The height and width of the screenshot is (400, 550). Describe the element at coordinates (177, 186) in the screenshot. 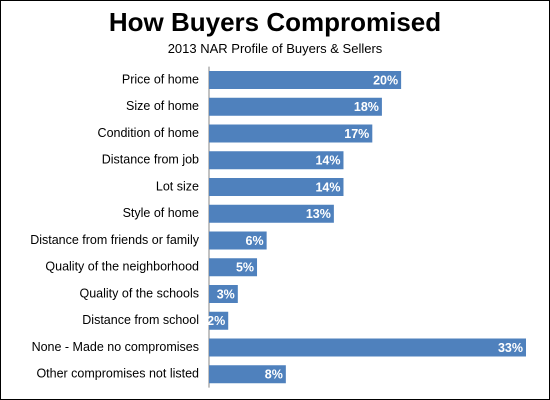

I see `category-label: Lot size` at that location.